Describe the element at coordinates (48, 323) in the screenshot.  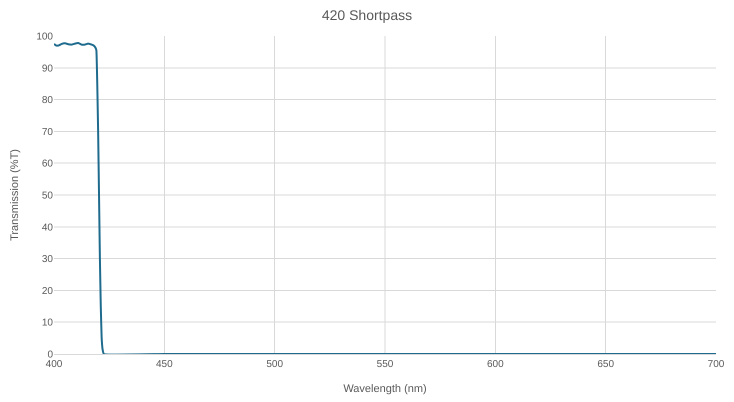
I see `y-tick-label: 10` at that location.